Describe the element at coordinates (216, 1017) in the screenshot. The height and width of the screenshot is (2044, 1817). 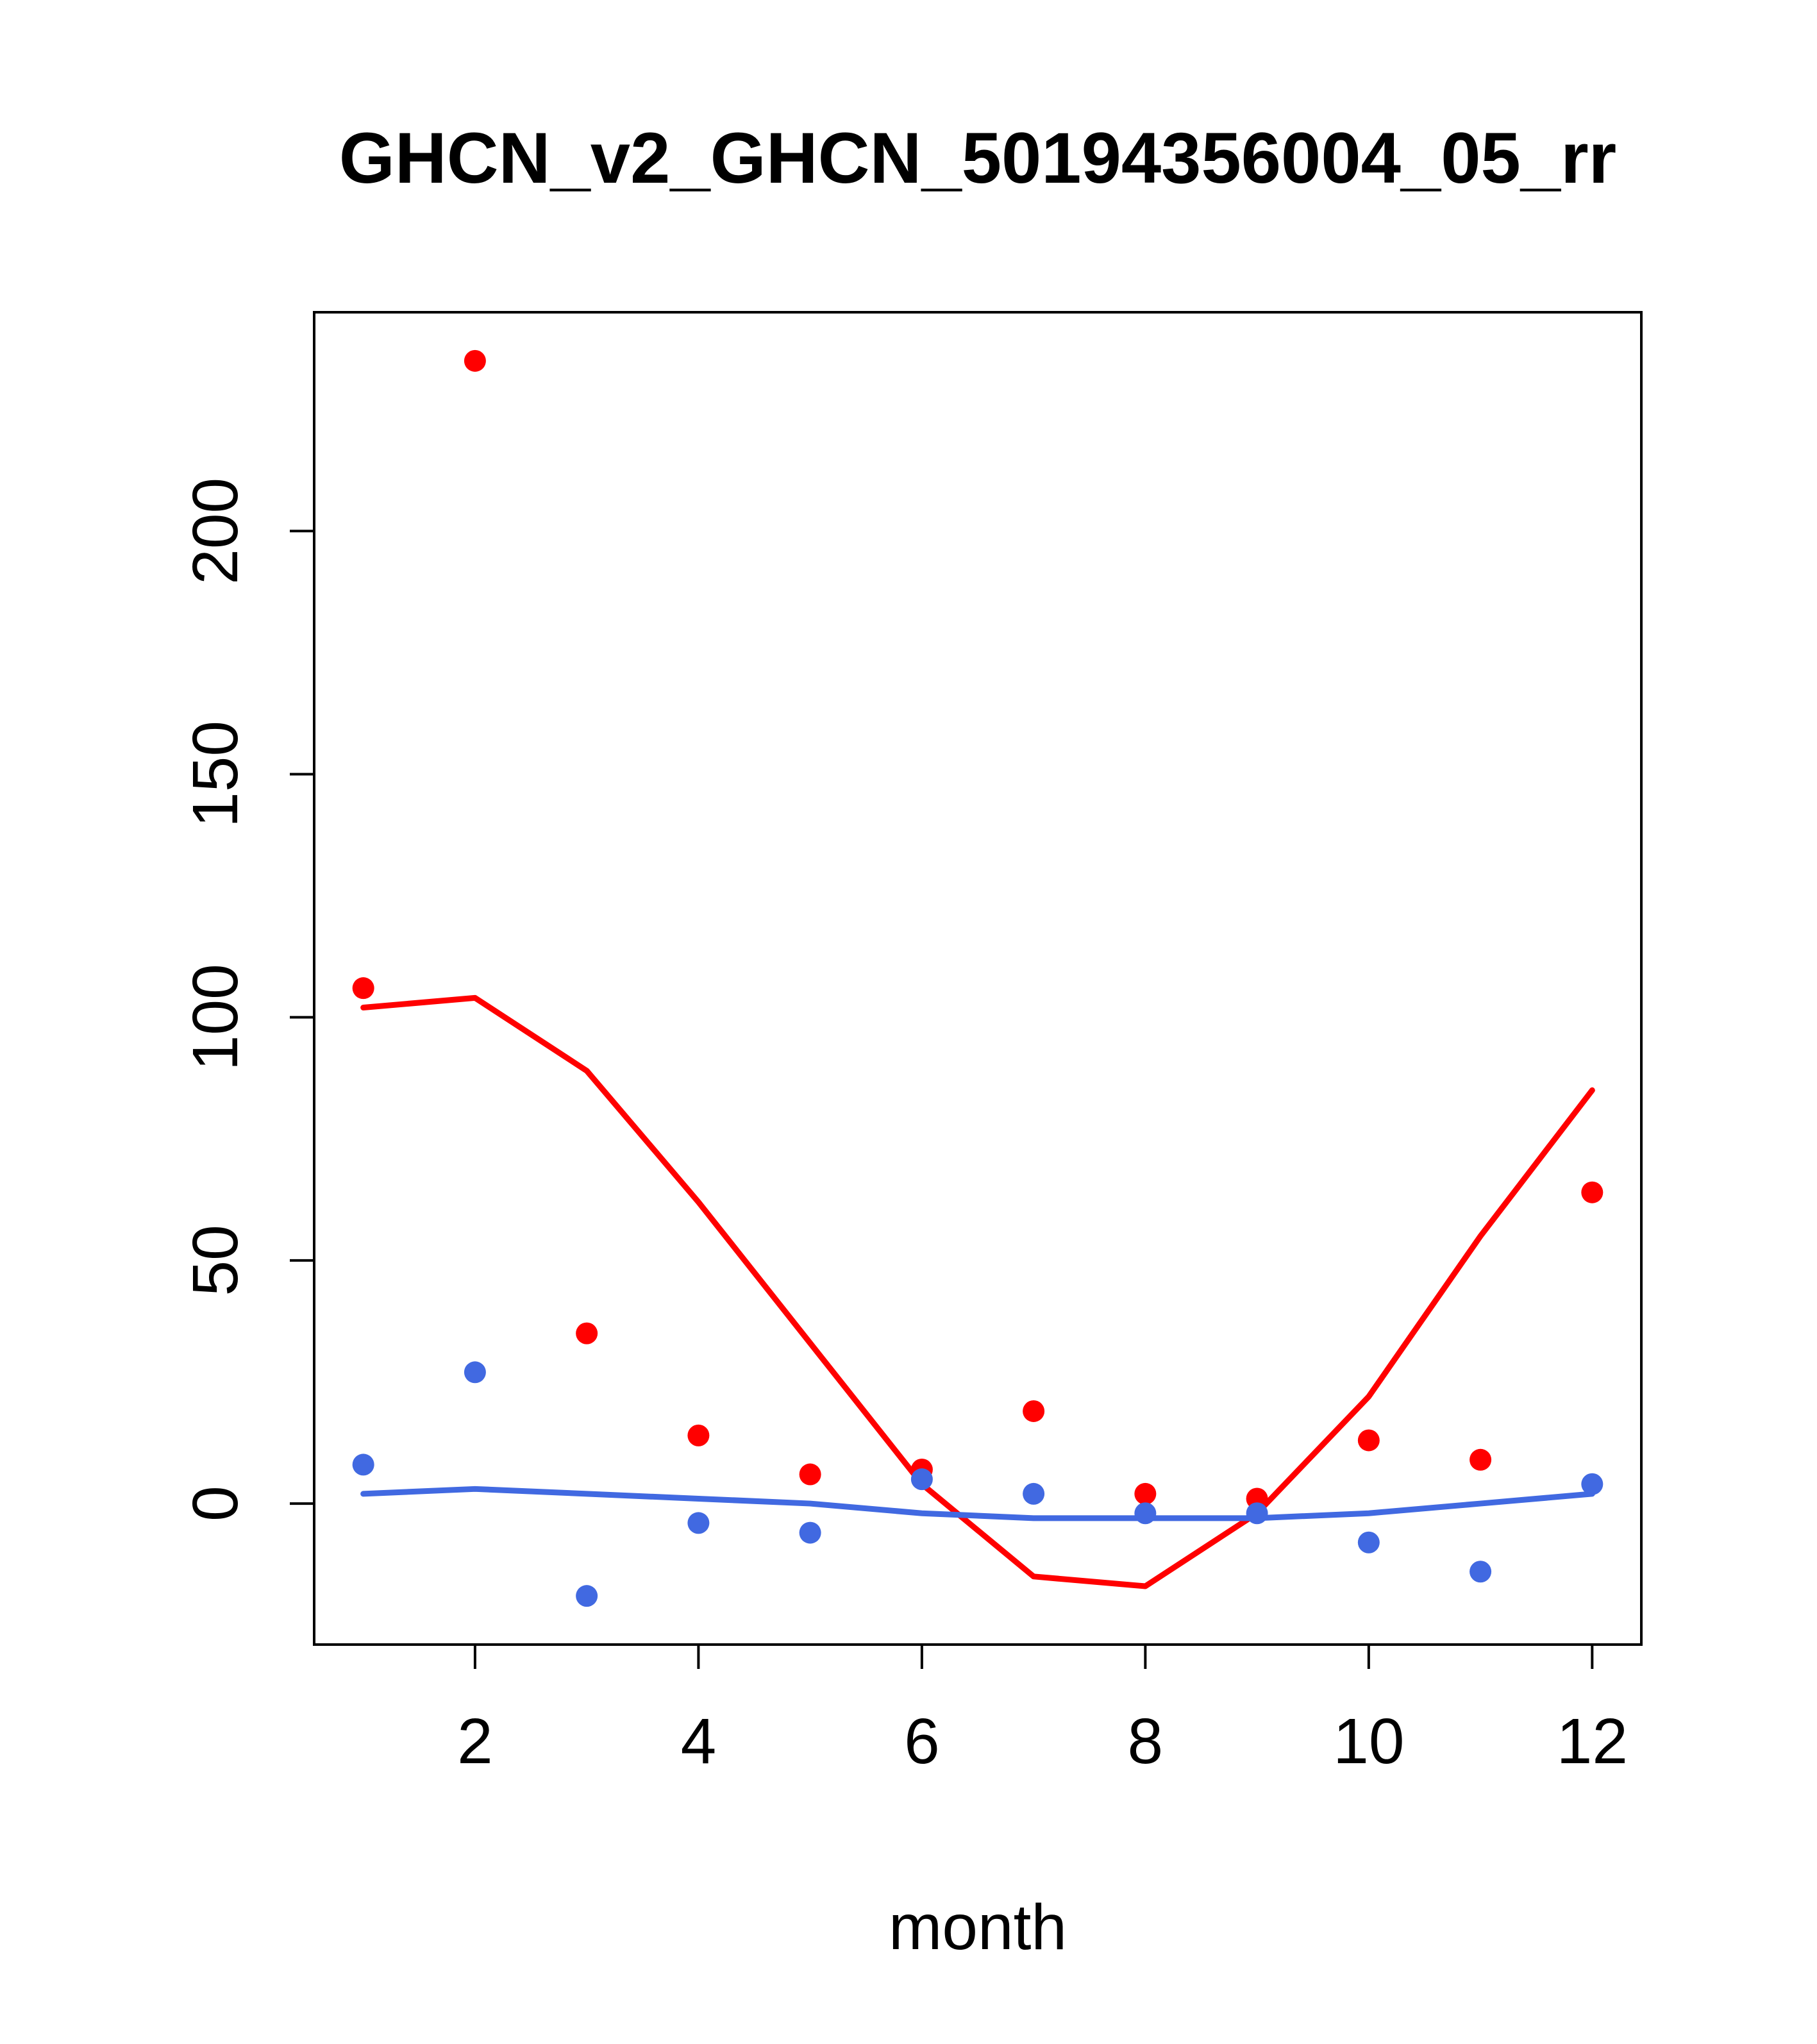
I see `y-tick-label: 100` at that location.